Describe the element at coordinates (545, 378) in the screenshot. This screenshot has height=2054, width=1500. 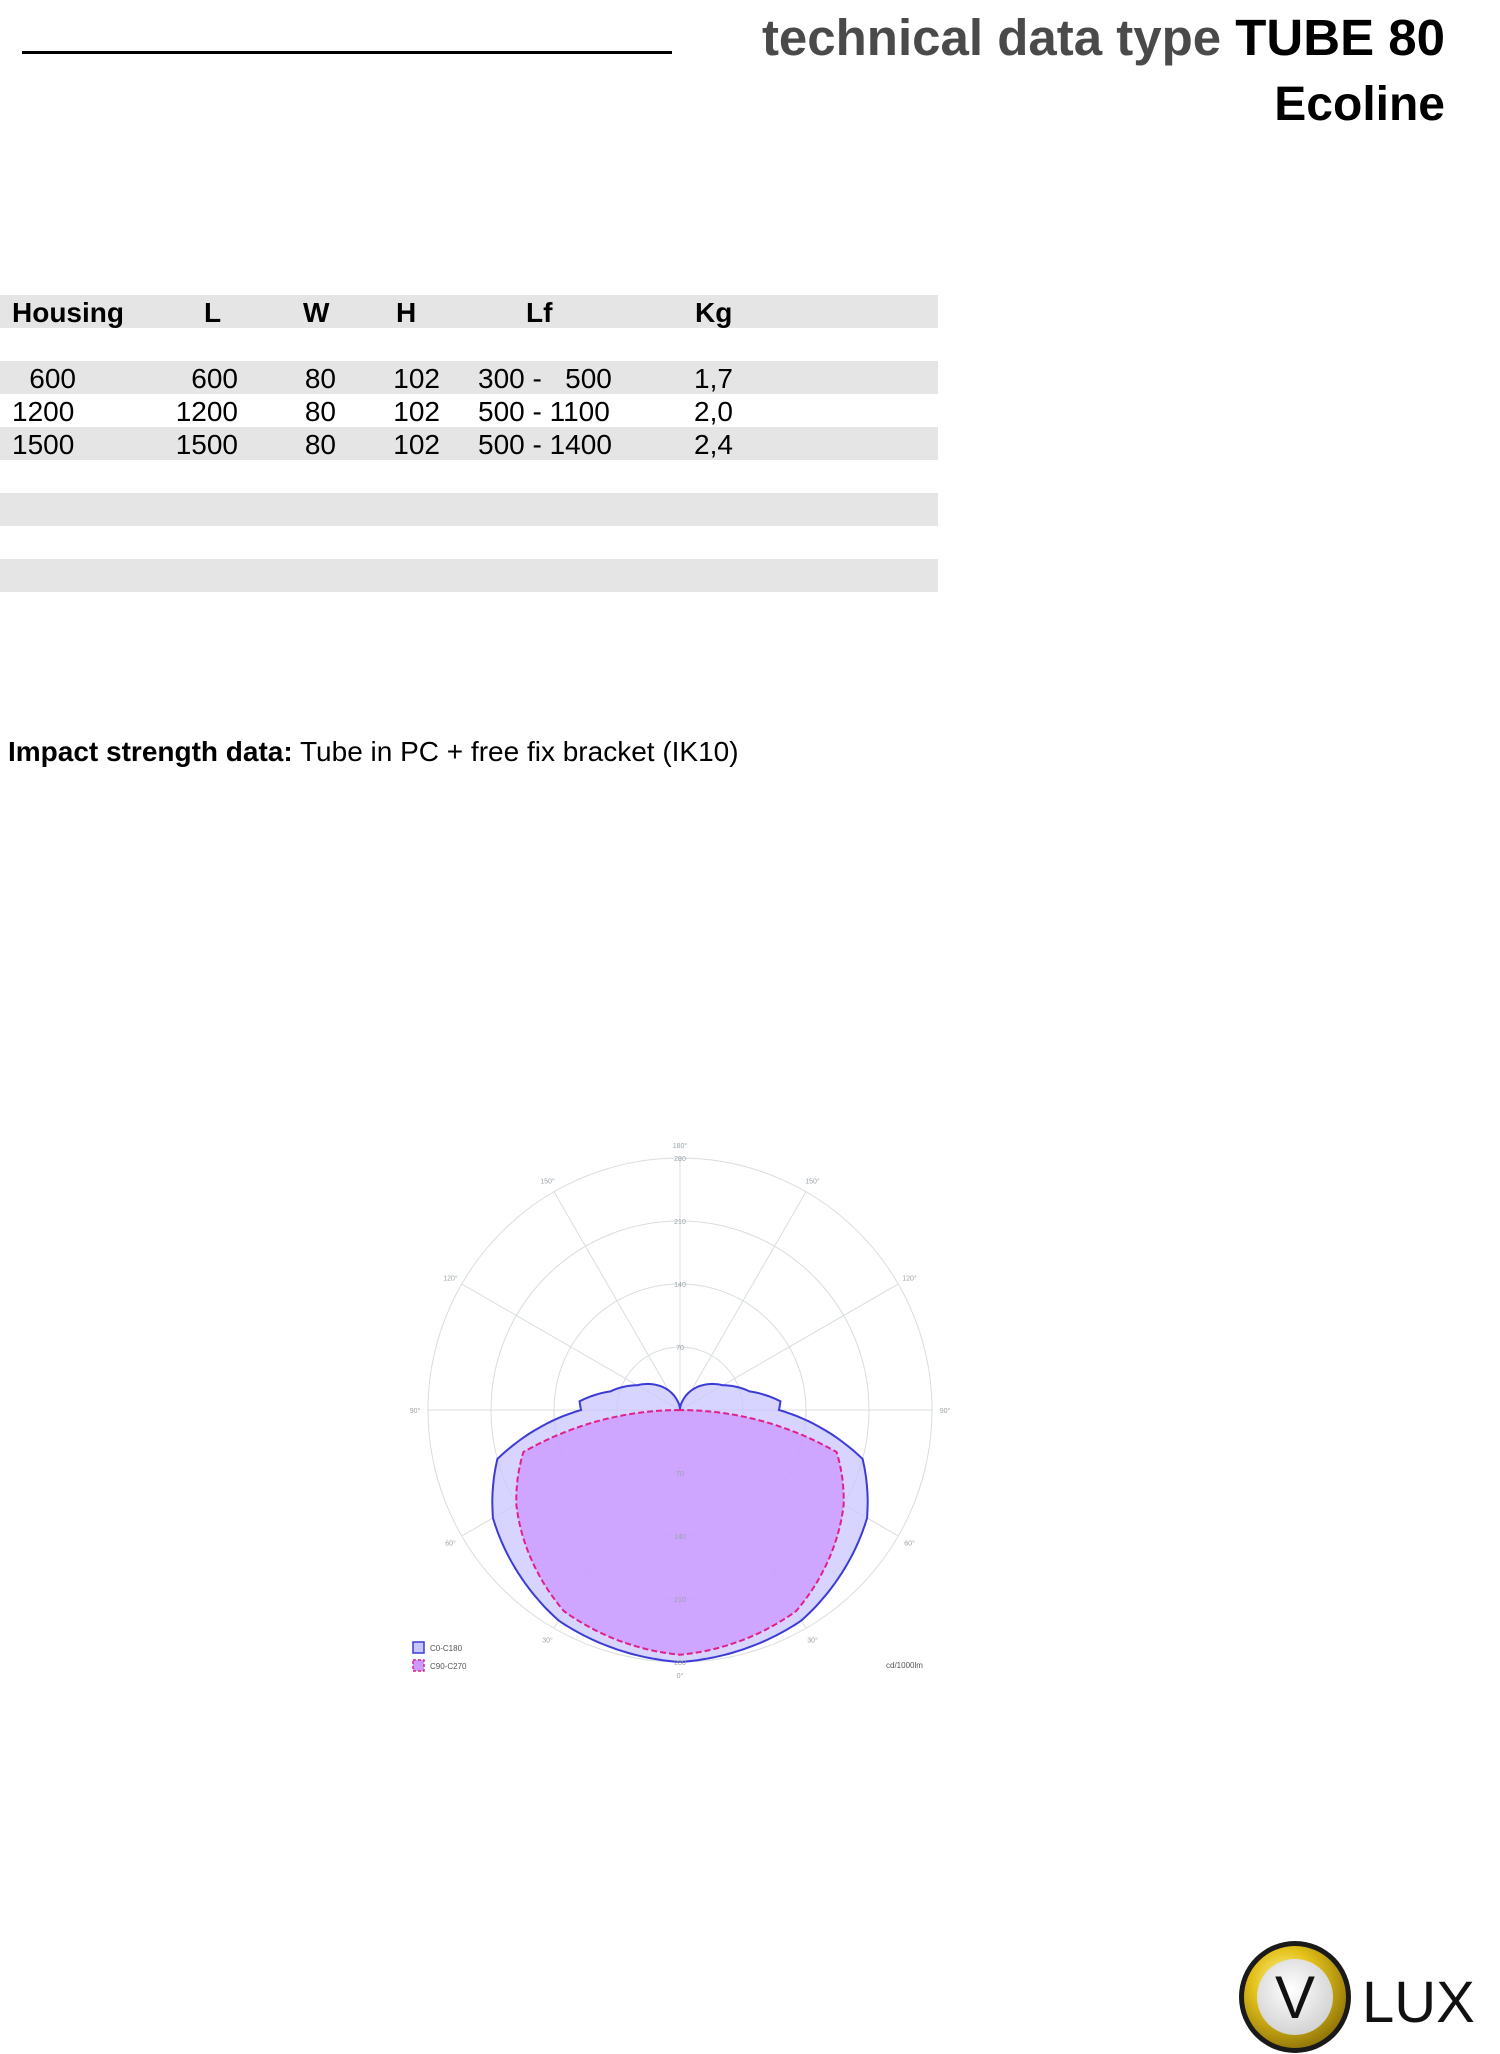
I see `cell-lf: 300 - 500` at that location.